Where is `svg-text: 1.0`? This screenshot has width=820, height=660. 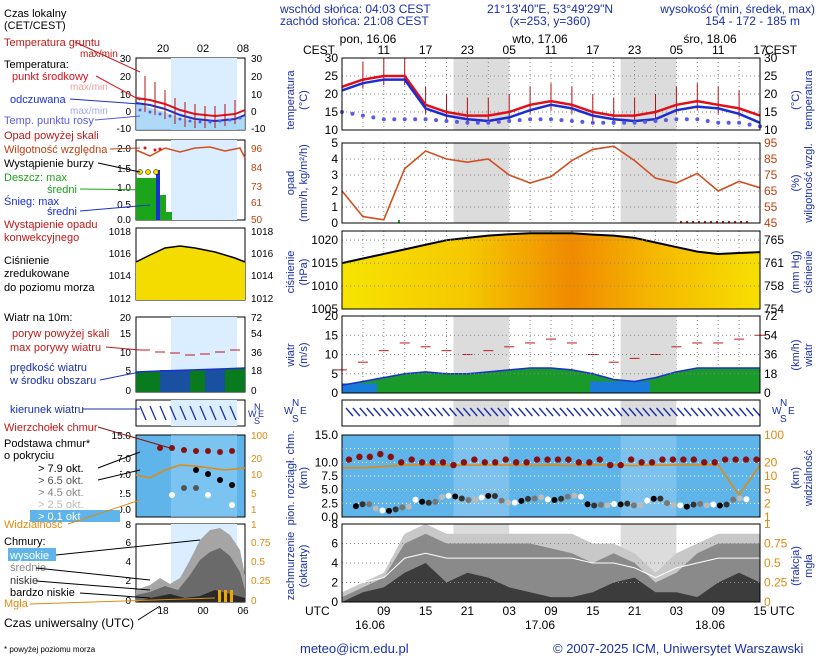
svg-text: 1.0 is located at coordinates (124, 188).